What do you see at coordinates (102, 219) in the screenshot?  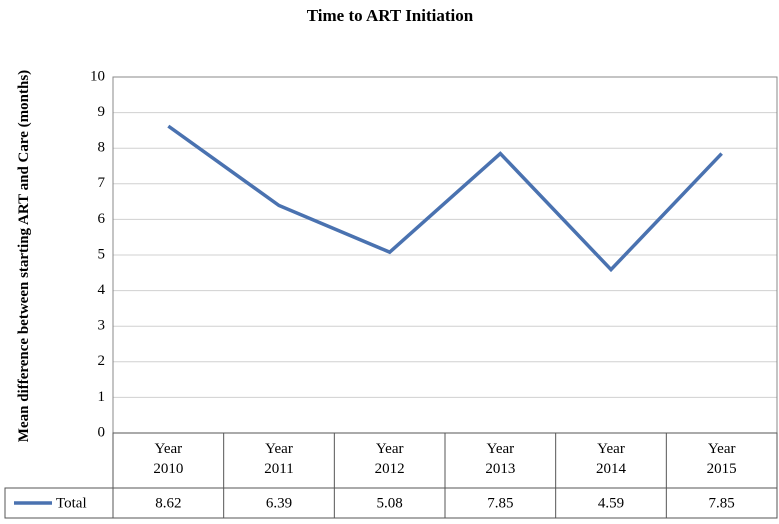 I see `y-tick-label: 6` at bounding box center [102, 219].